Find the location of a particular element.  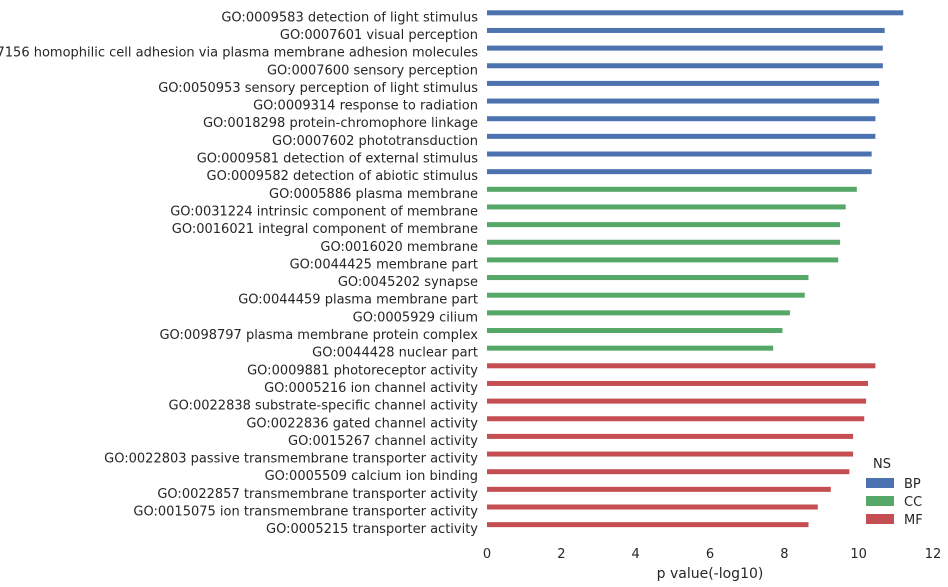

category-label: GO:0044428 nuclear part is located at coordinates (395, 353).